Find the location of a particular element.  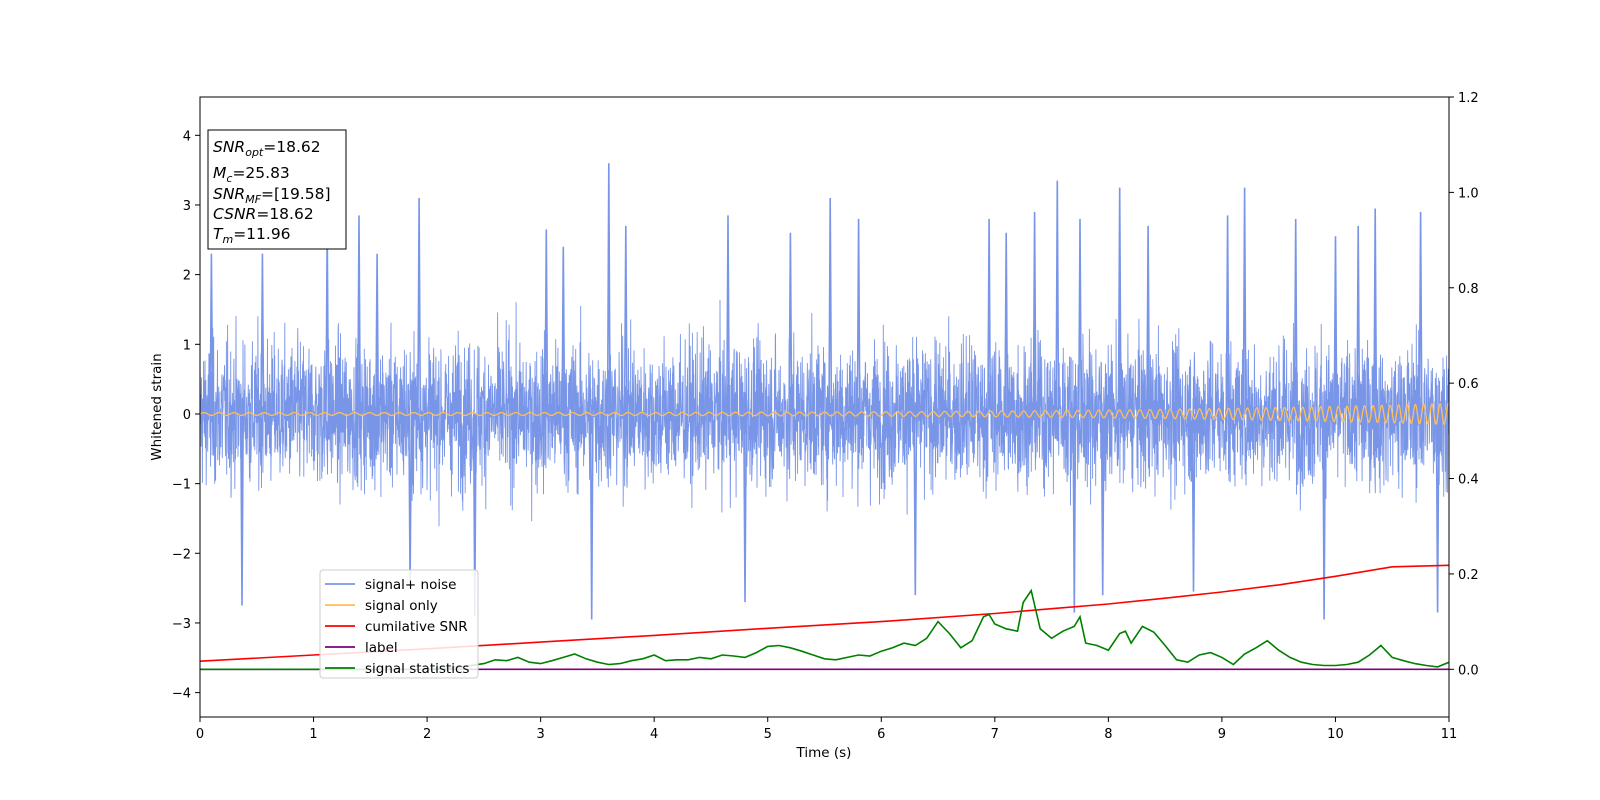

y-axis-right: 0.0 0.2 0.4 0.6 0.8 1.0 1.2 is located at coordinates (1464, 384).